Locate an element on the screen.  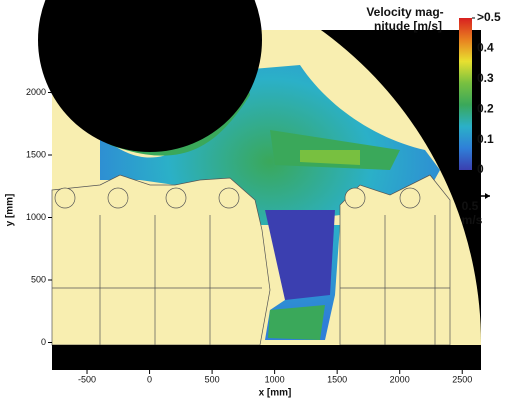
y-tick-label: 2000 is located at coordinates (36, 92).